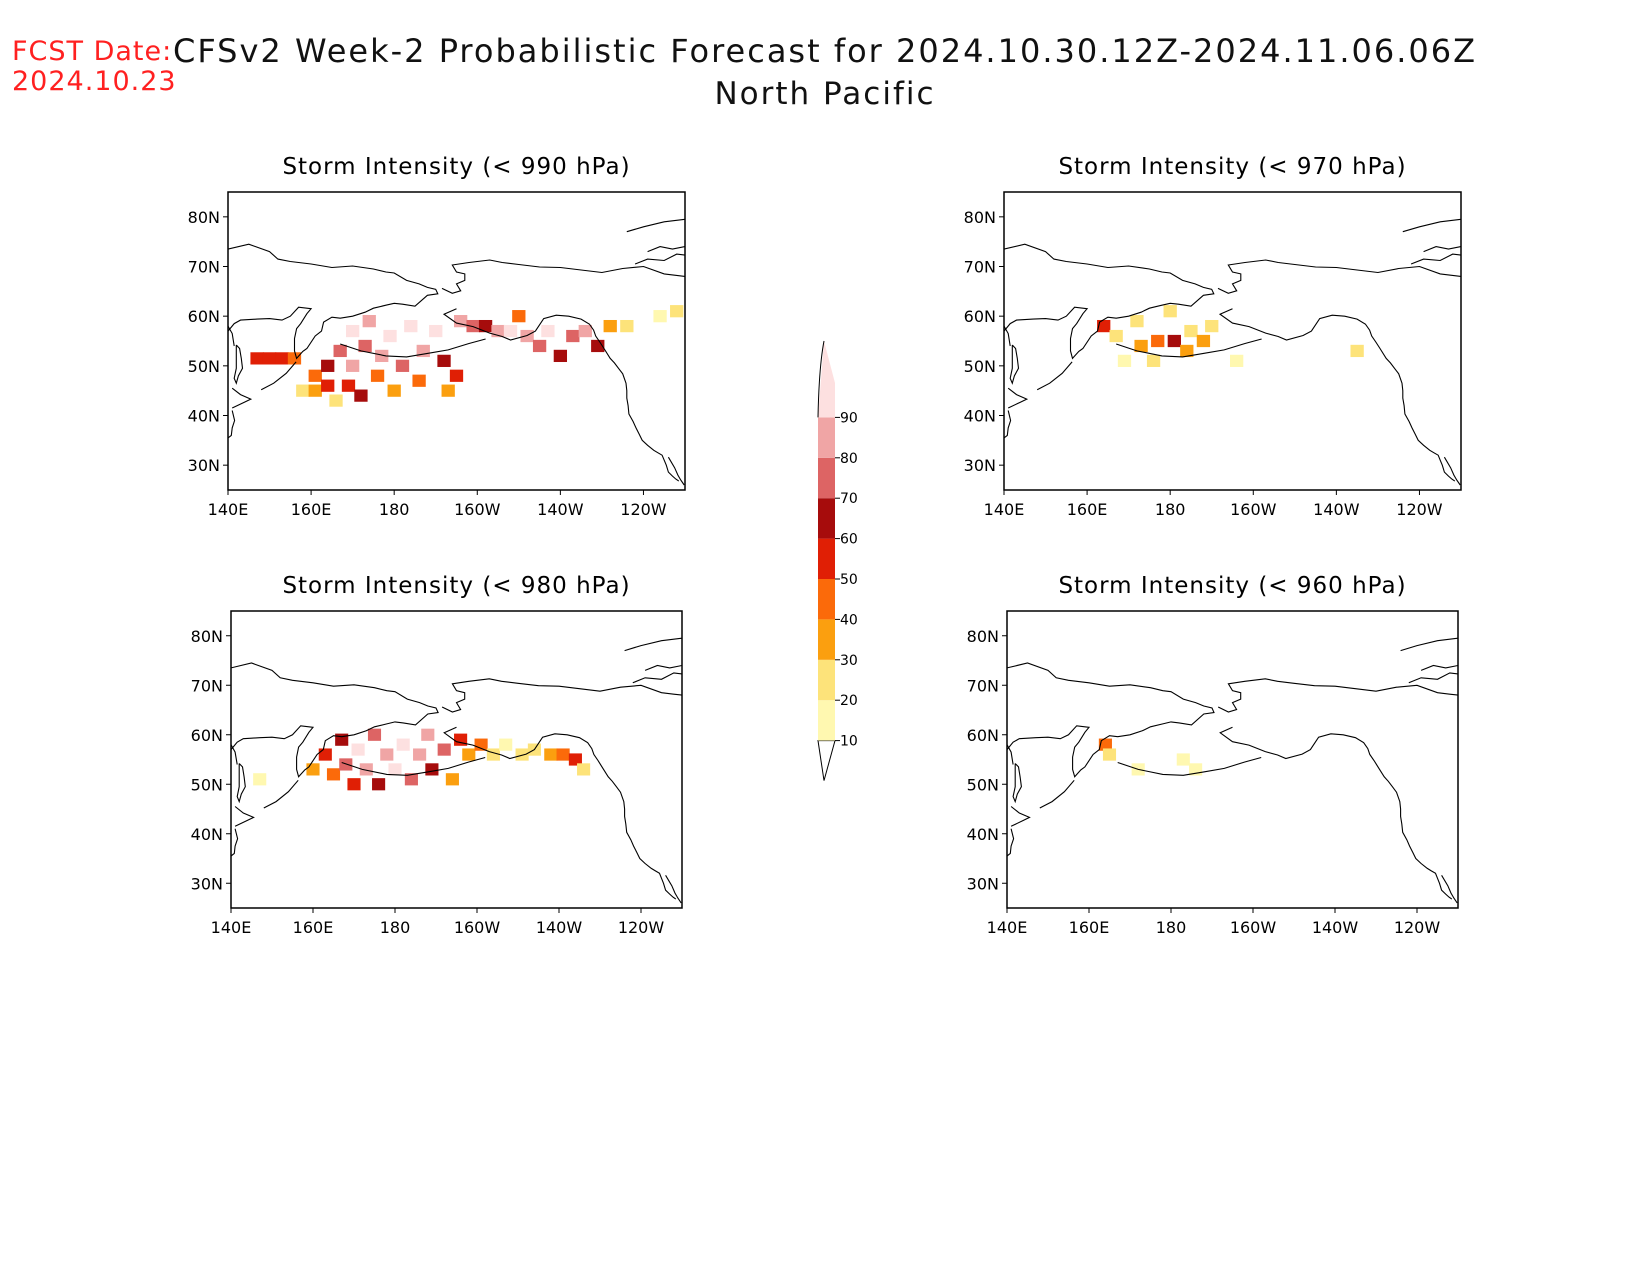 The width and height of the screenshot is (1650, 1275). I want to click on colorbar-label: 10, so click(849, 742).